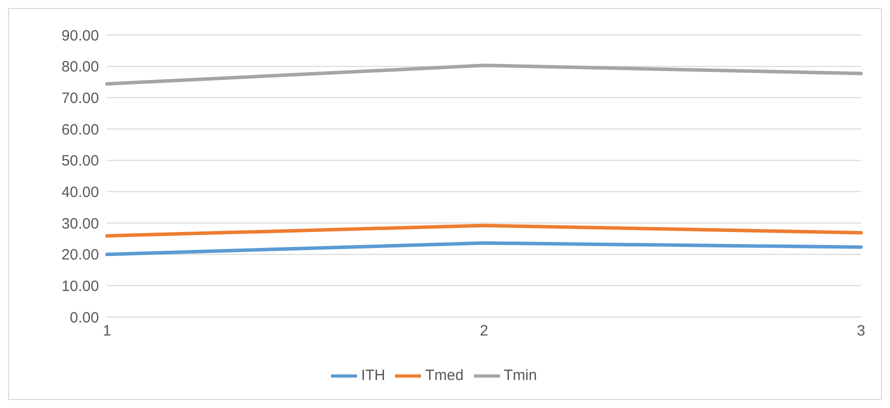 The width and height of the screenshot is (890, 408). Describe the element at coordinates (484, 331) in the screenshot. I see `x-tick-label: 2` at that location.